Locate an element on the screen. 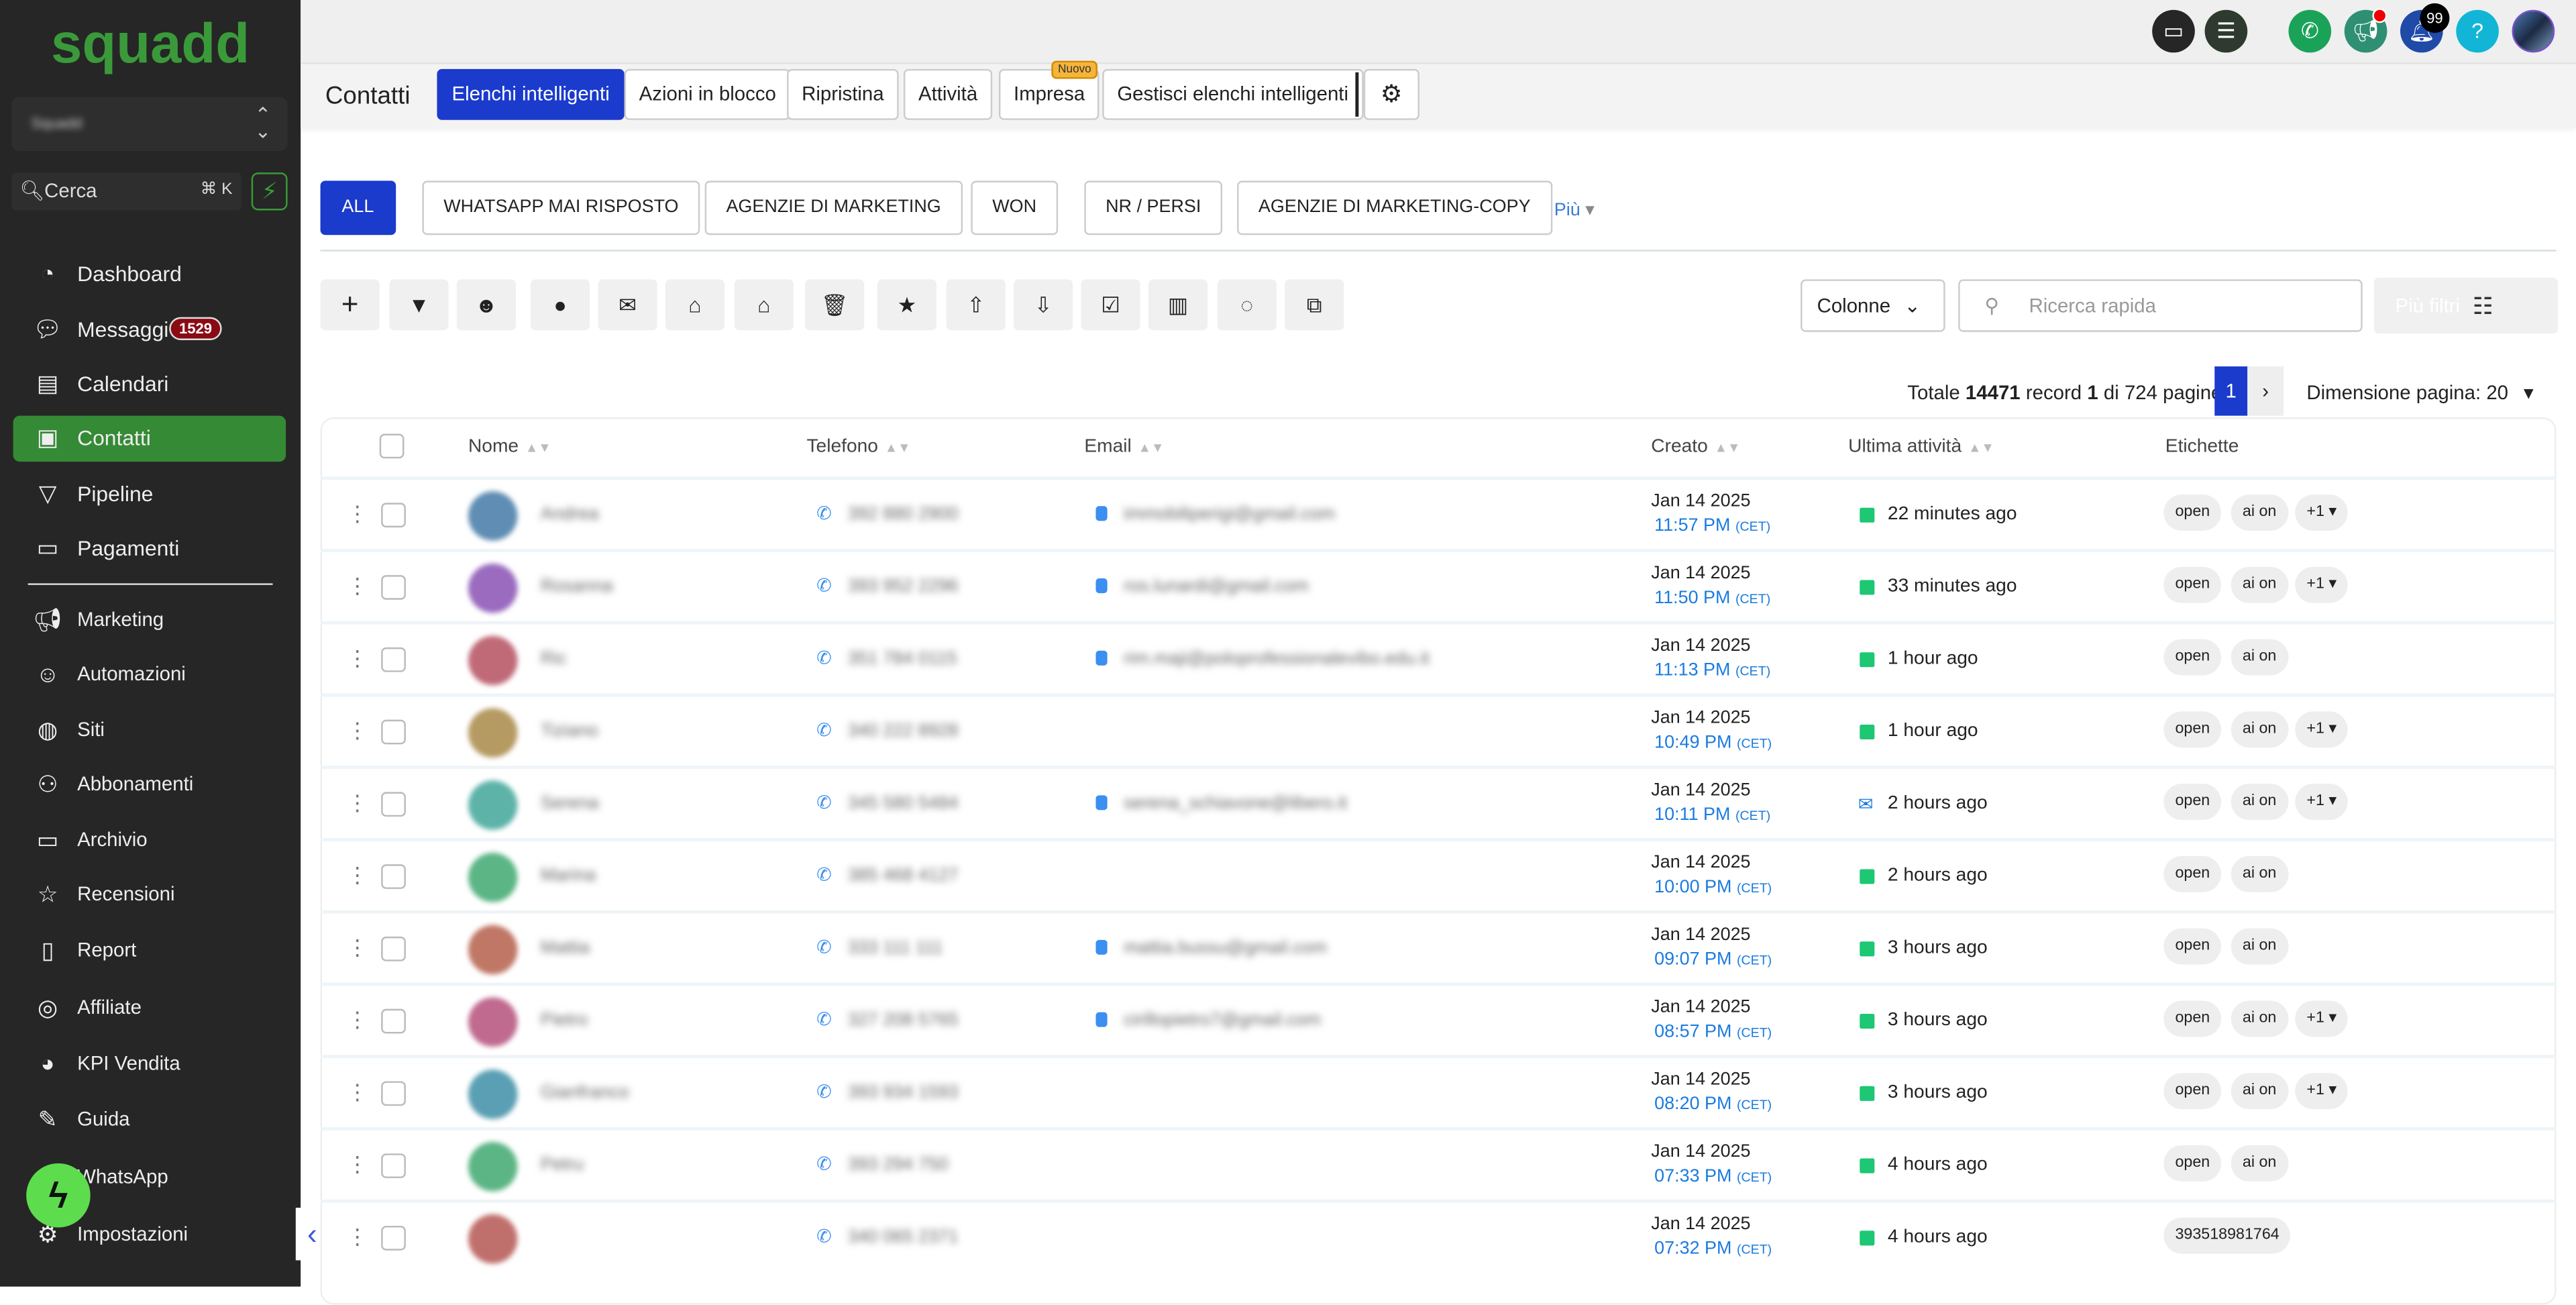  collapse-sidebar-chevron-icon: ‹ is located at coordinates (312, 1234).